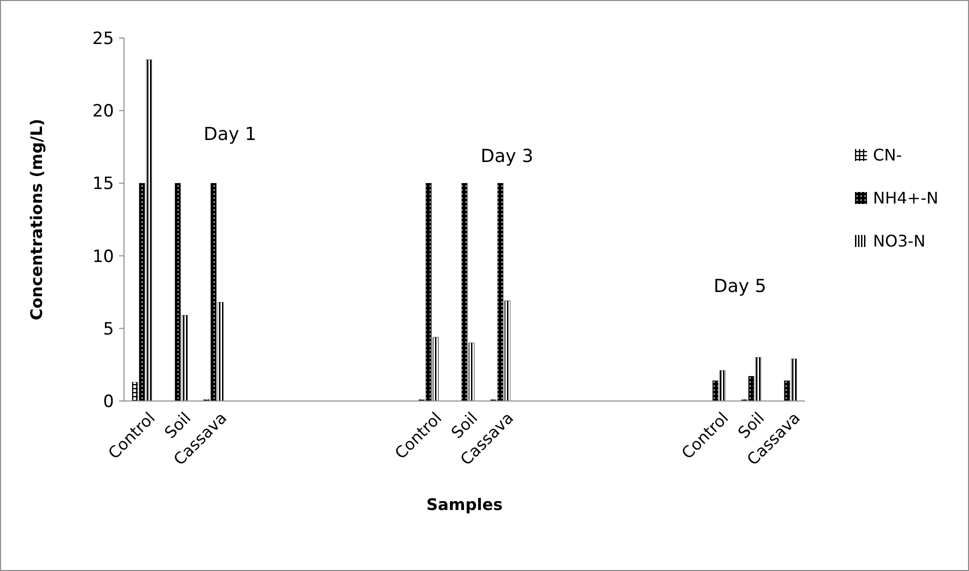  I want to click on legend-label: NH4+-N, so click(905, 198).